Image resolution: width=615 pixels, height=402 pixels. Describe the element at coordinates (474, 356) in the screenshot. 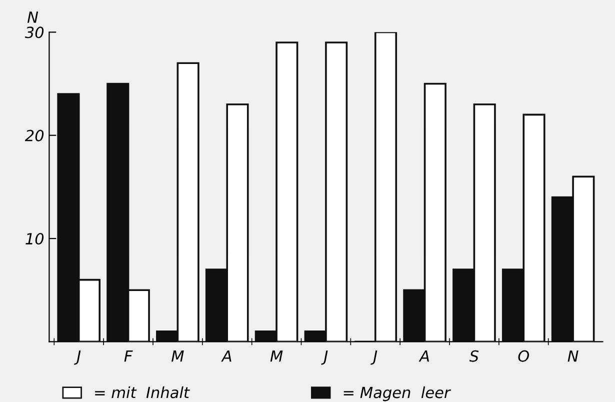

I see `x-tick-label: S` at that location.